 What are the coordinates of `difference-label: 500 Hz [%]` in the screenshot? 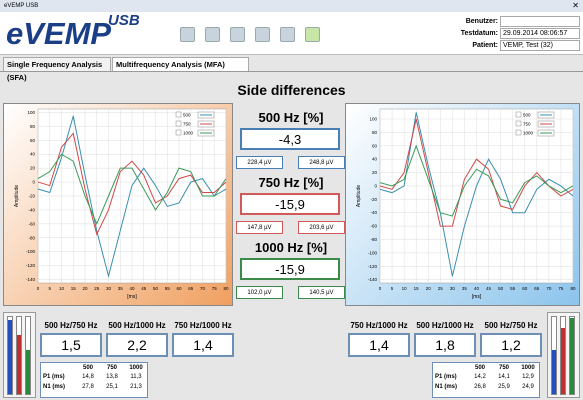 It's located at (291, 117).